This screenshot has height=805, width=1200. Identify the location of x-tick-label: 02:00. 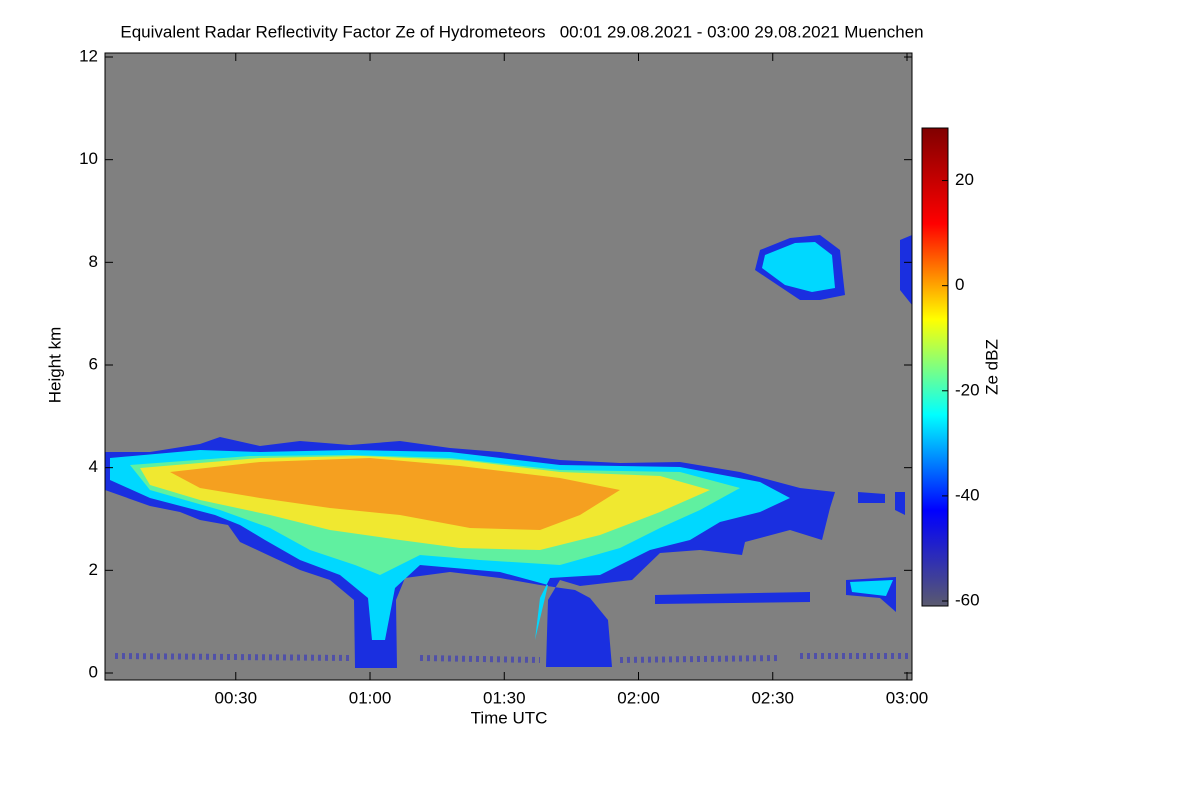
(638, 697).